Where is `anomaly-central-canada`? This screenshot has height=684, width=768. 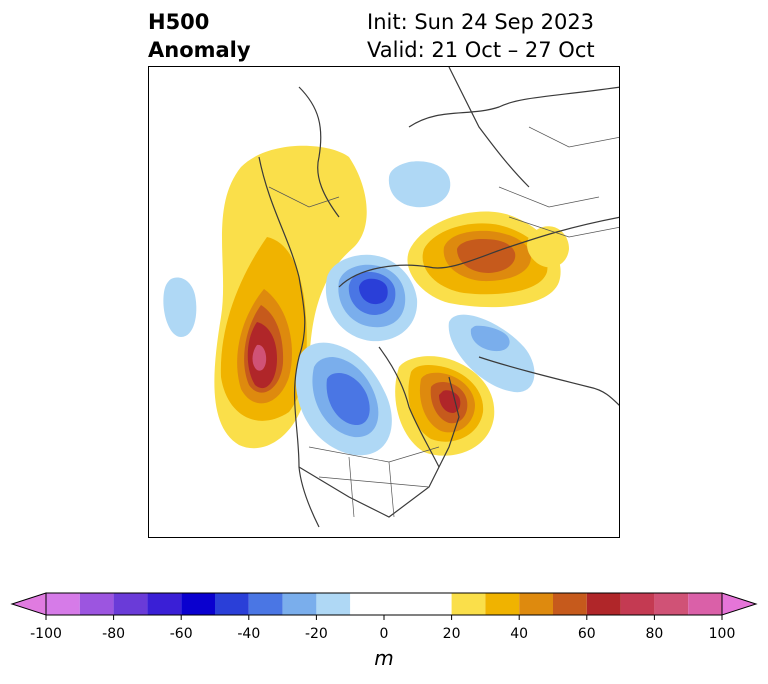
anomaly-central-canada is located at coordinates (343, 399).